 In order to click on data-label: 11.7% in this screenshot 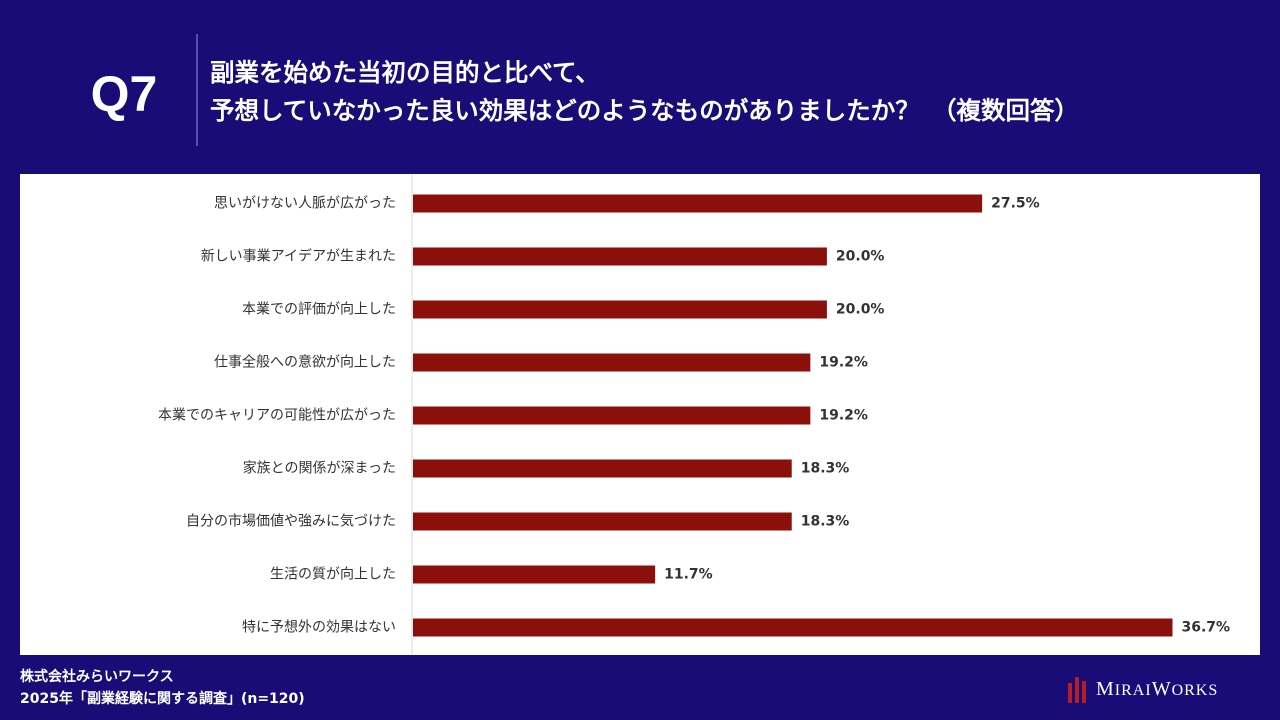, I will do `click(688, 575)`.